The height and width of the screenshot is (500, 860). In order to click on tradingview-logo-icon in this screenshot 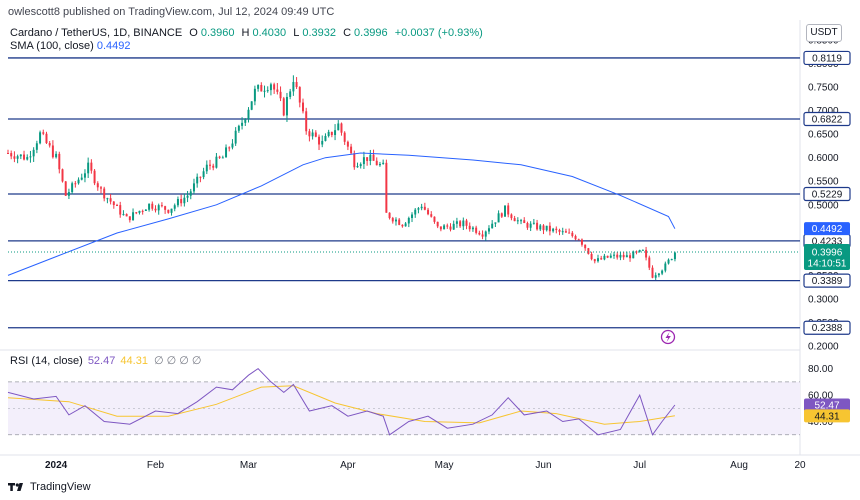, I will do `click(15, 487)`.